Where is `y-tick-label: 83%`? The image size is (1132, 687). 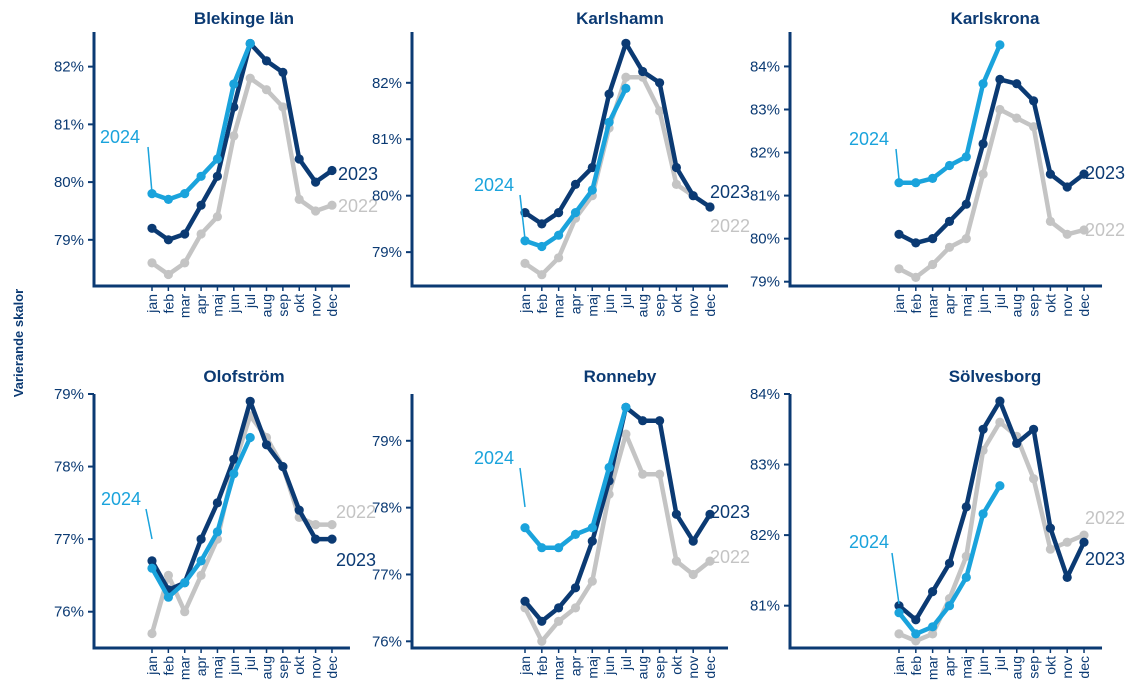
y-tick-label: 83% is located at coordinates (765, 465).